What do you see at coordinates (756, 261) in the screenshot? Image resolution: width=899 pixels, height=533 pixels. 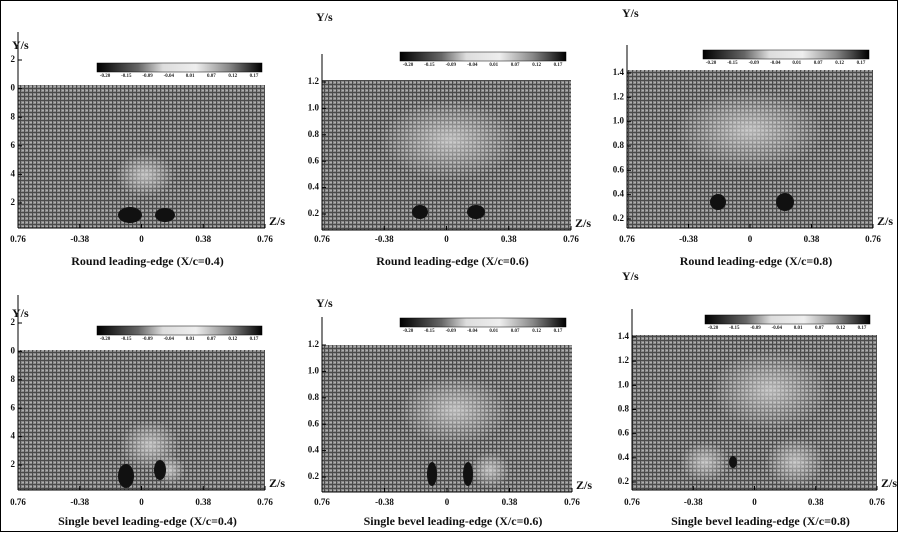 I see `caption: Round leading-edge (X/c=0.8)` at bounding box center [756, 261].